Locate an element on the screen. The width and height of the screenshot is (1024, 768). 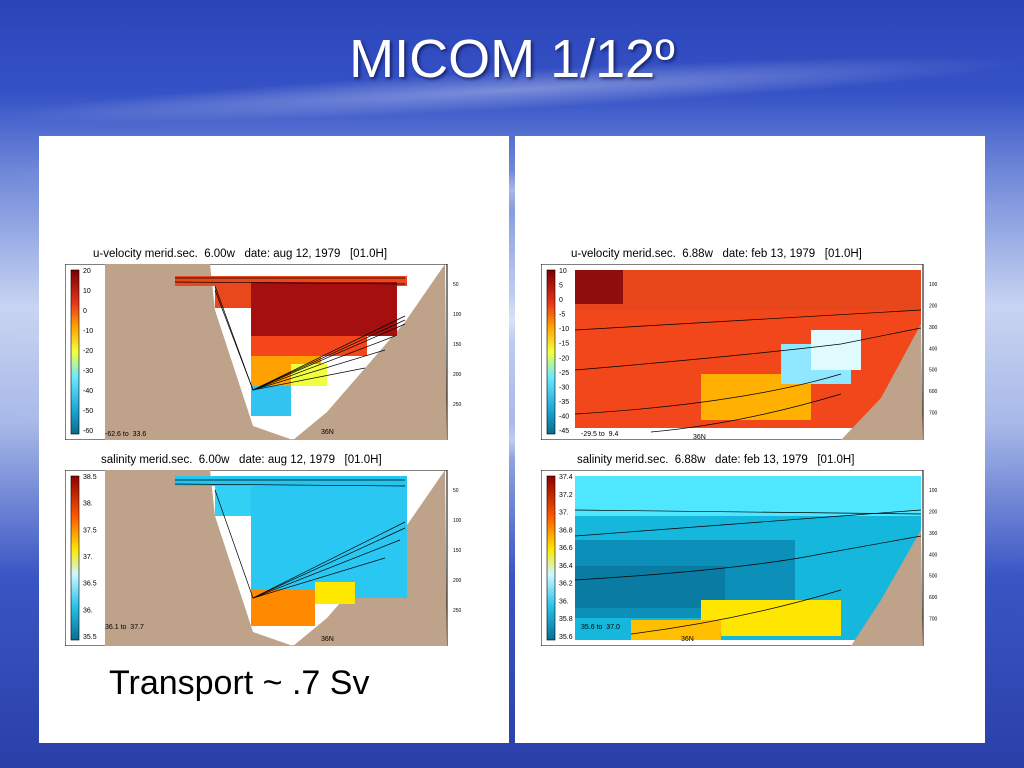
transport-label: Transport ~ .7 Sv is located at coordinates (239, 683).